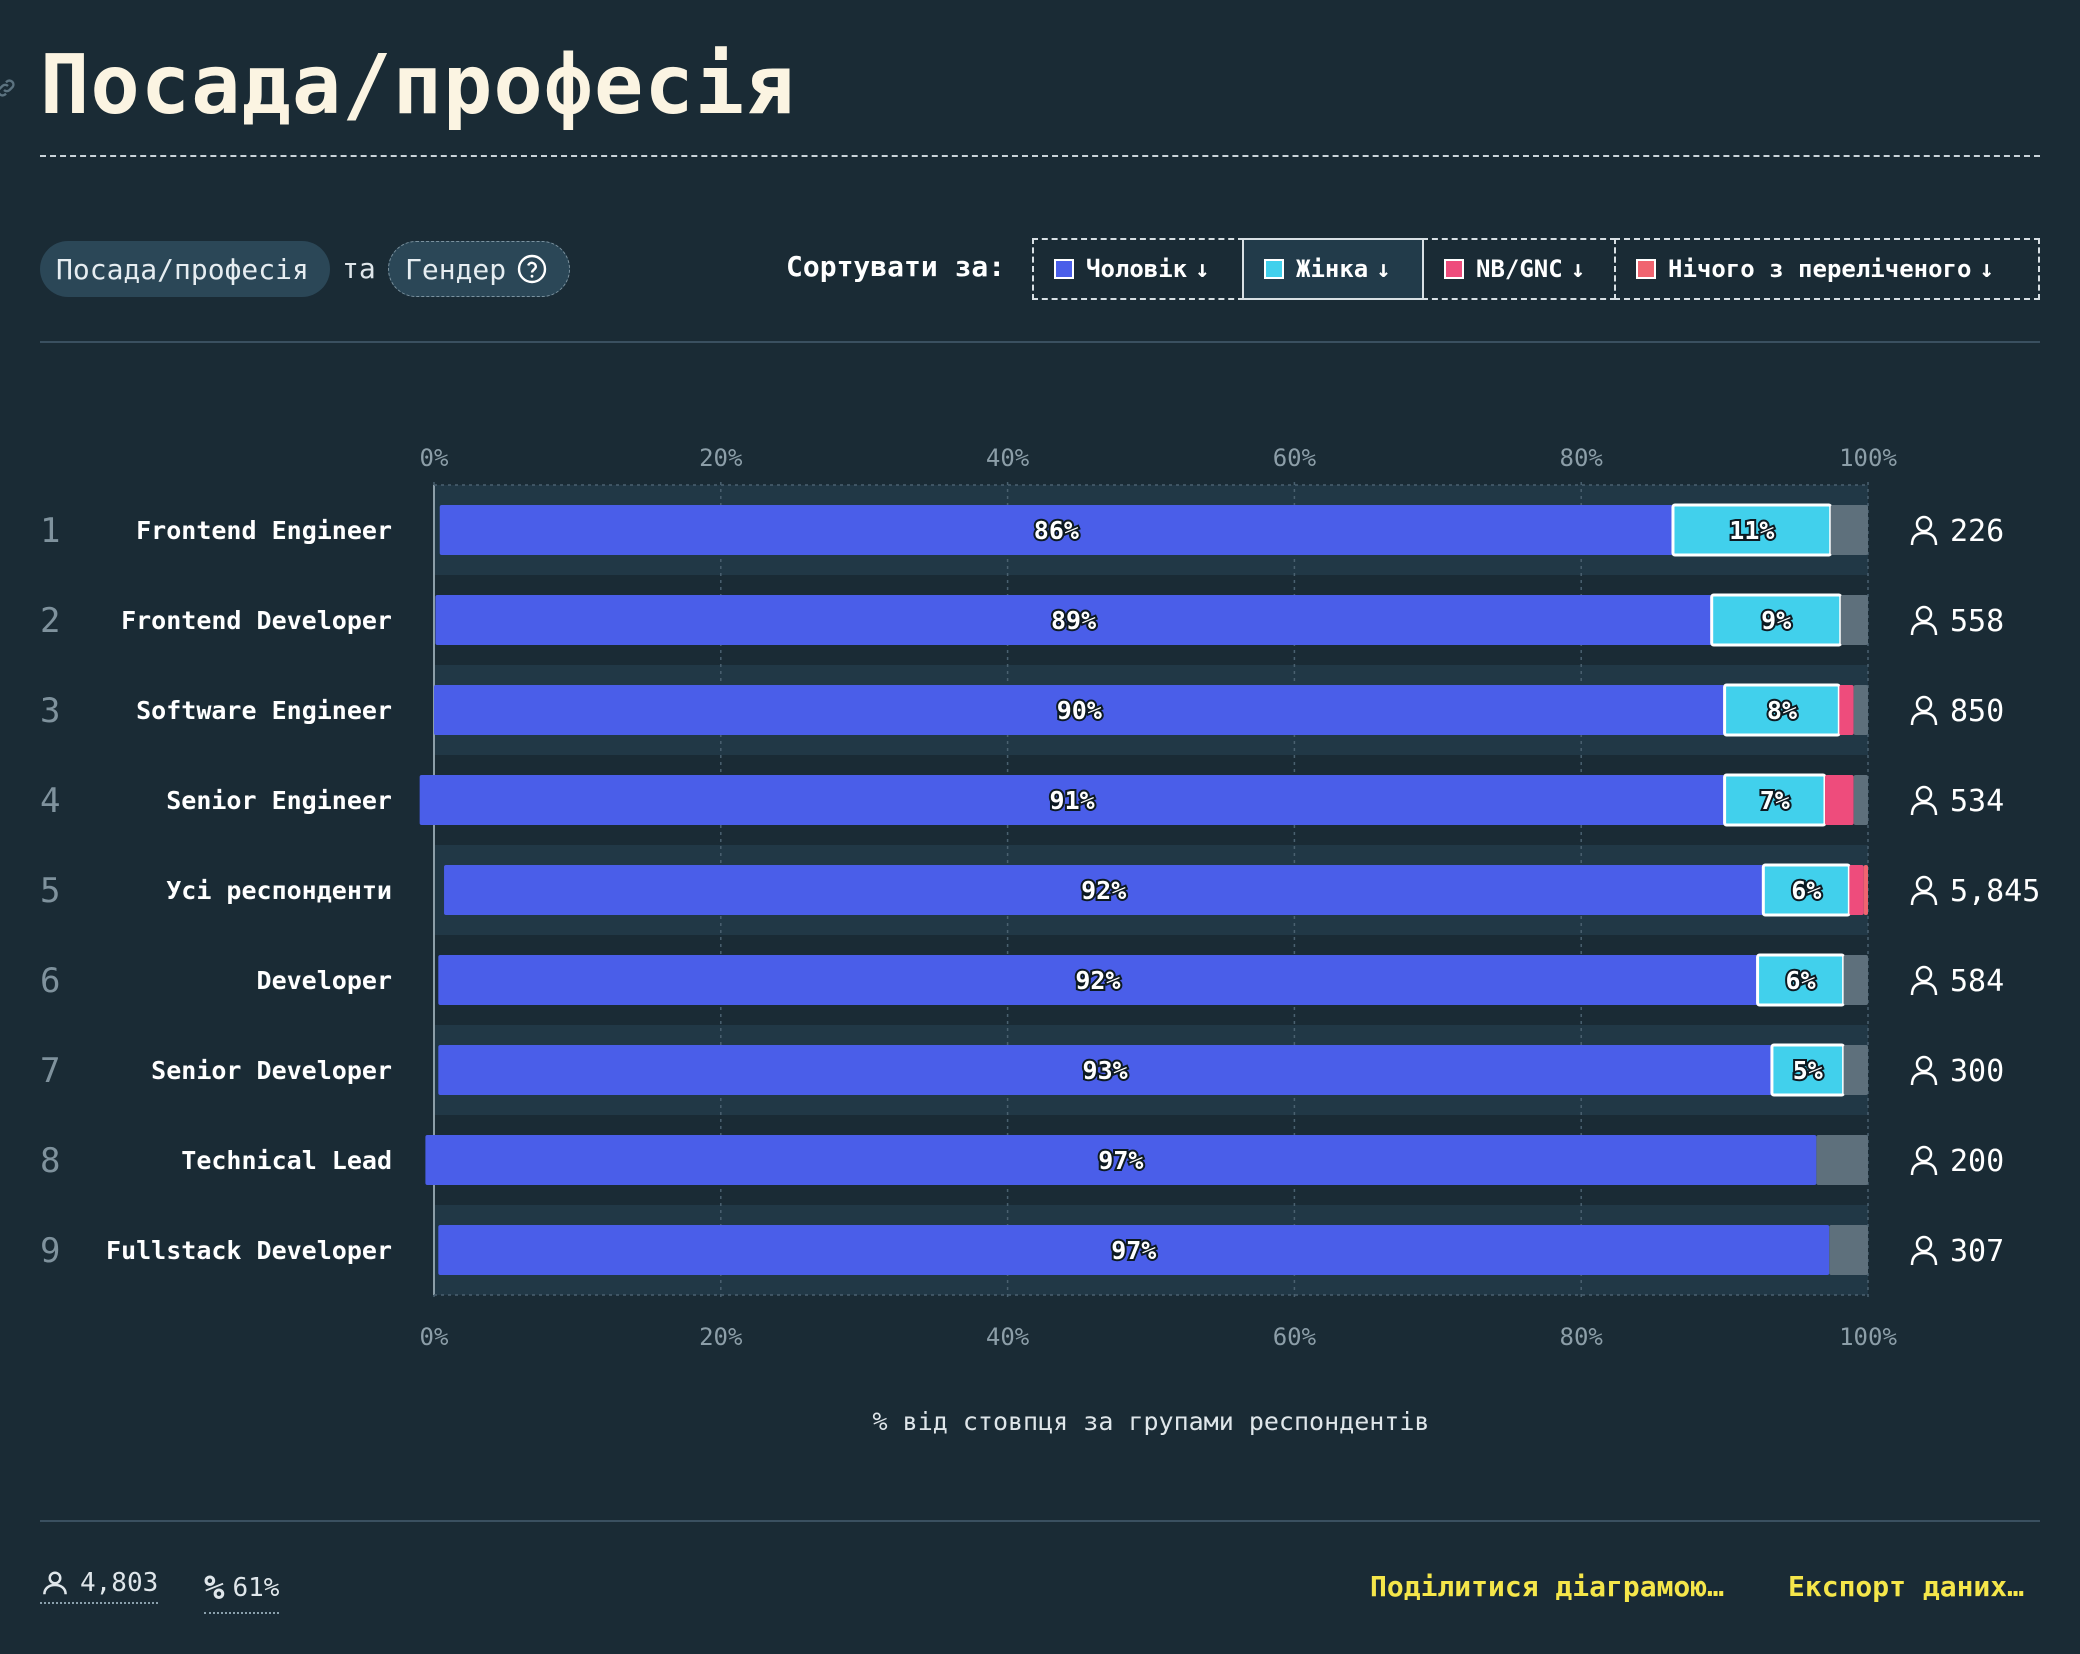 This screenshot has width=2080, height=1654. Describe the element at coordinates (271, 1070) in the screenshot. I see `row-label: Senior Developer` at that location.